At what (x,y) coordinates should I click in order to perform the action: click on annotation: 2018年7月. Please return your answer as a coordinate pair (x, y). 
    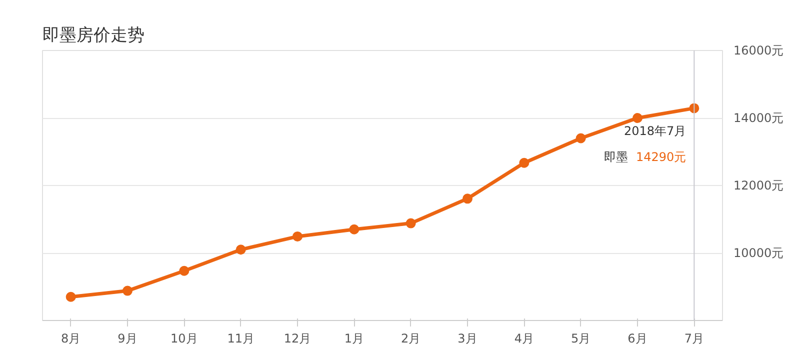
    Looking at the image, I should click on (655, 131).